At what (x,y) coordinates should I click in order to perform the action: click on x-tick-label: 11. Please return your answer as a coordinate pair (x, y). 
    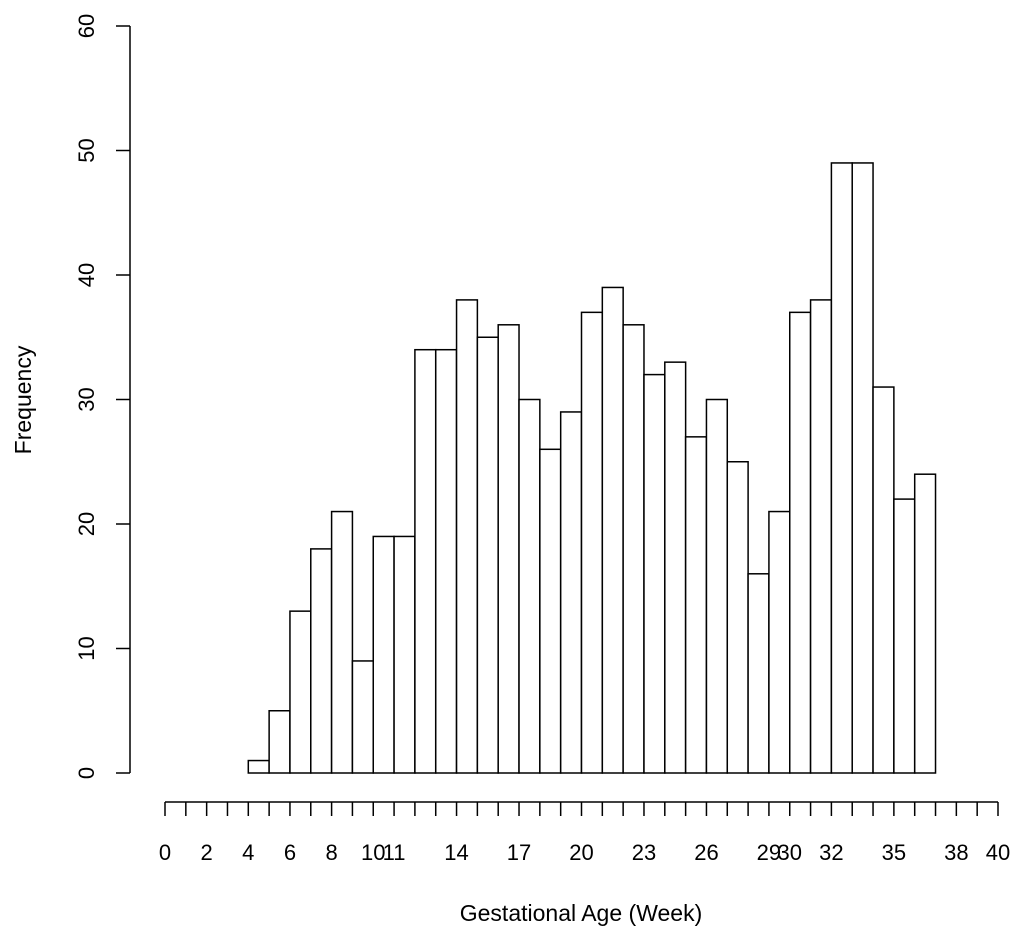
    Looking at the image, I should click on (394, 852).